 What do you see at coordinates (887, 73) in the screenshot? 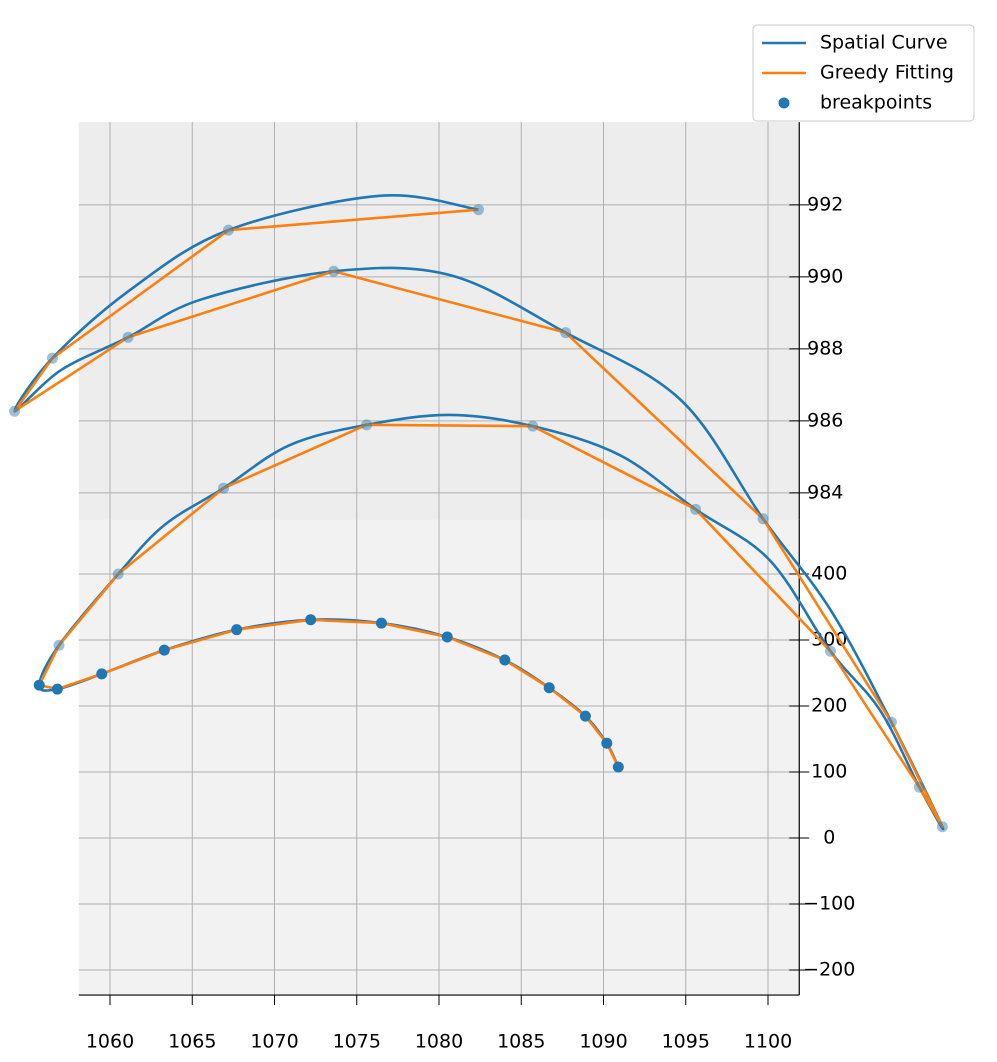
I see `legend-label: Greedy Fitting` at bounding box center [887, 73].